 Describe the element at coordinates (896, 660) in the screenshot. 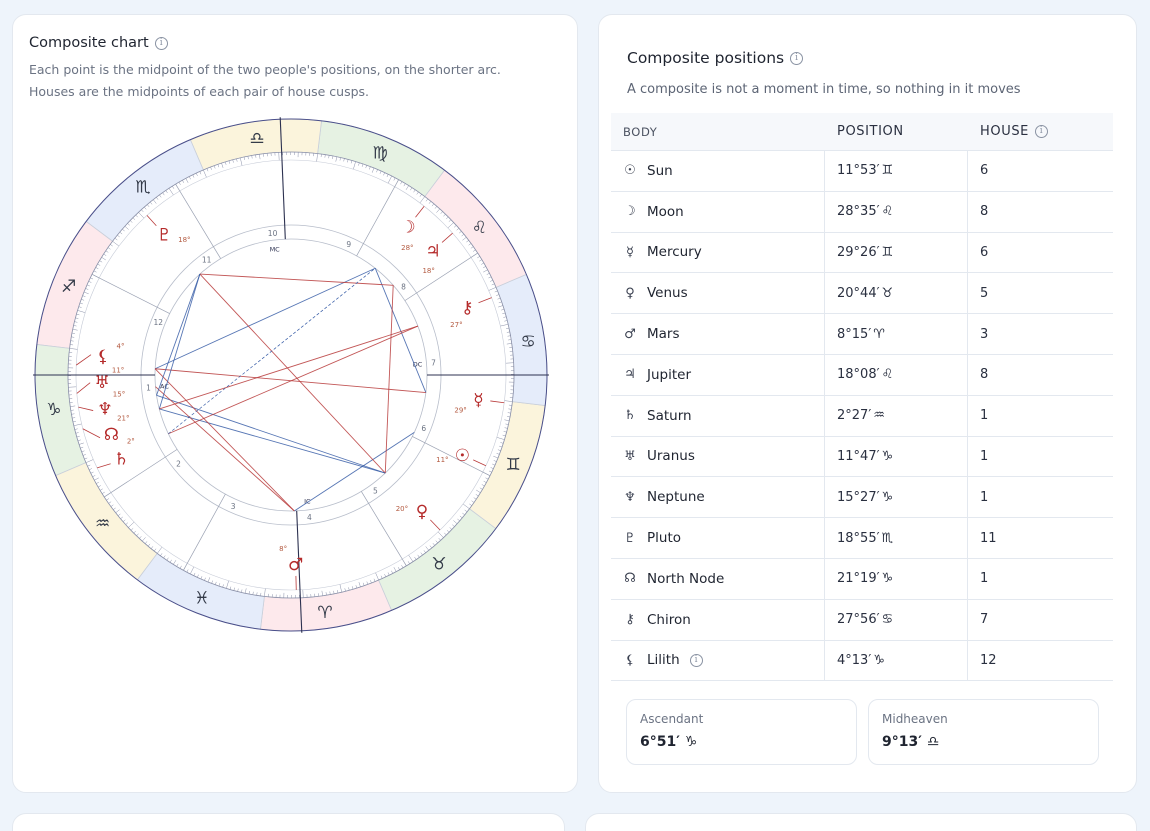

I see `position-cell: 4°13′ ♑` at that location.